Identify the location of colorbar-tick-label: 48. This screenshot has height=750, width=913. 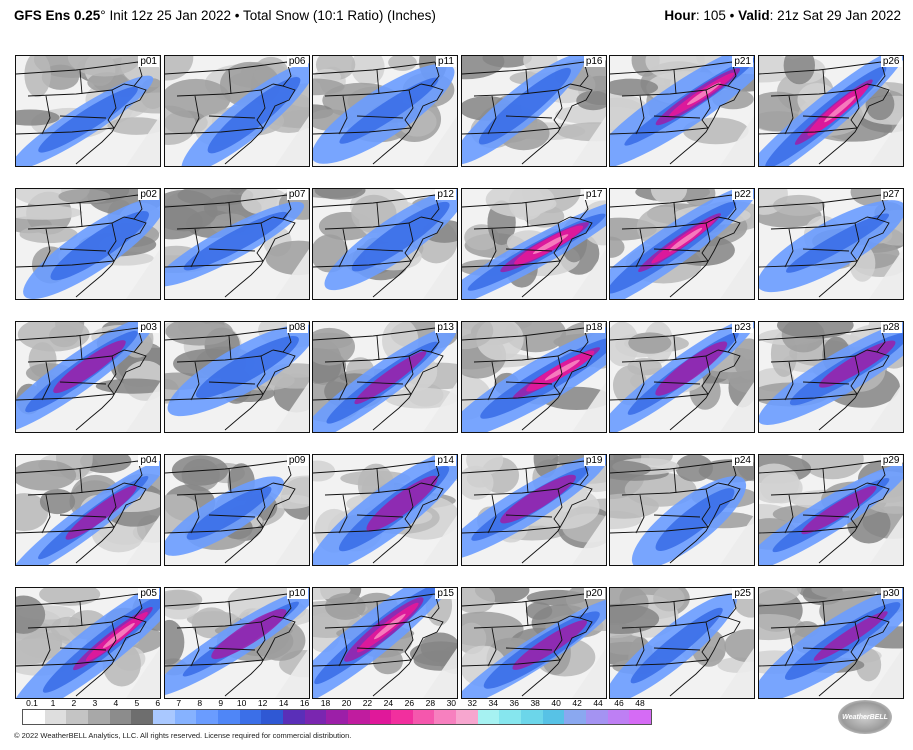
(640, 703).